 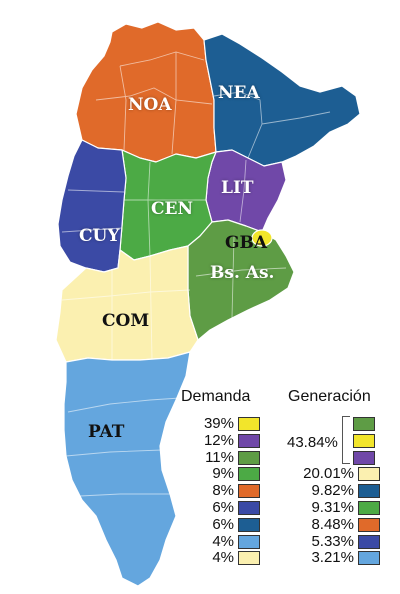 What do you see at coordinates (239, 93) in the screenshot?
I see `region-label-nea: NEA` at bounding box center [239, 93].